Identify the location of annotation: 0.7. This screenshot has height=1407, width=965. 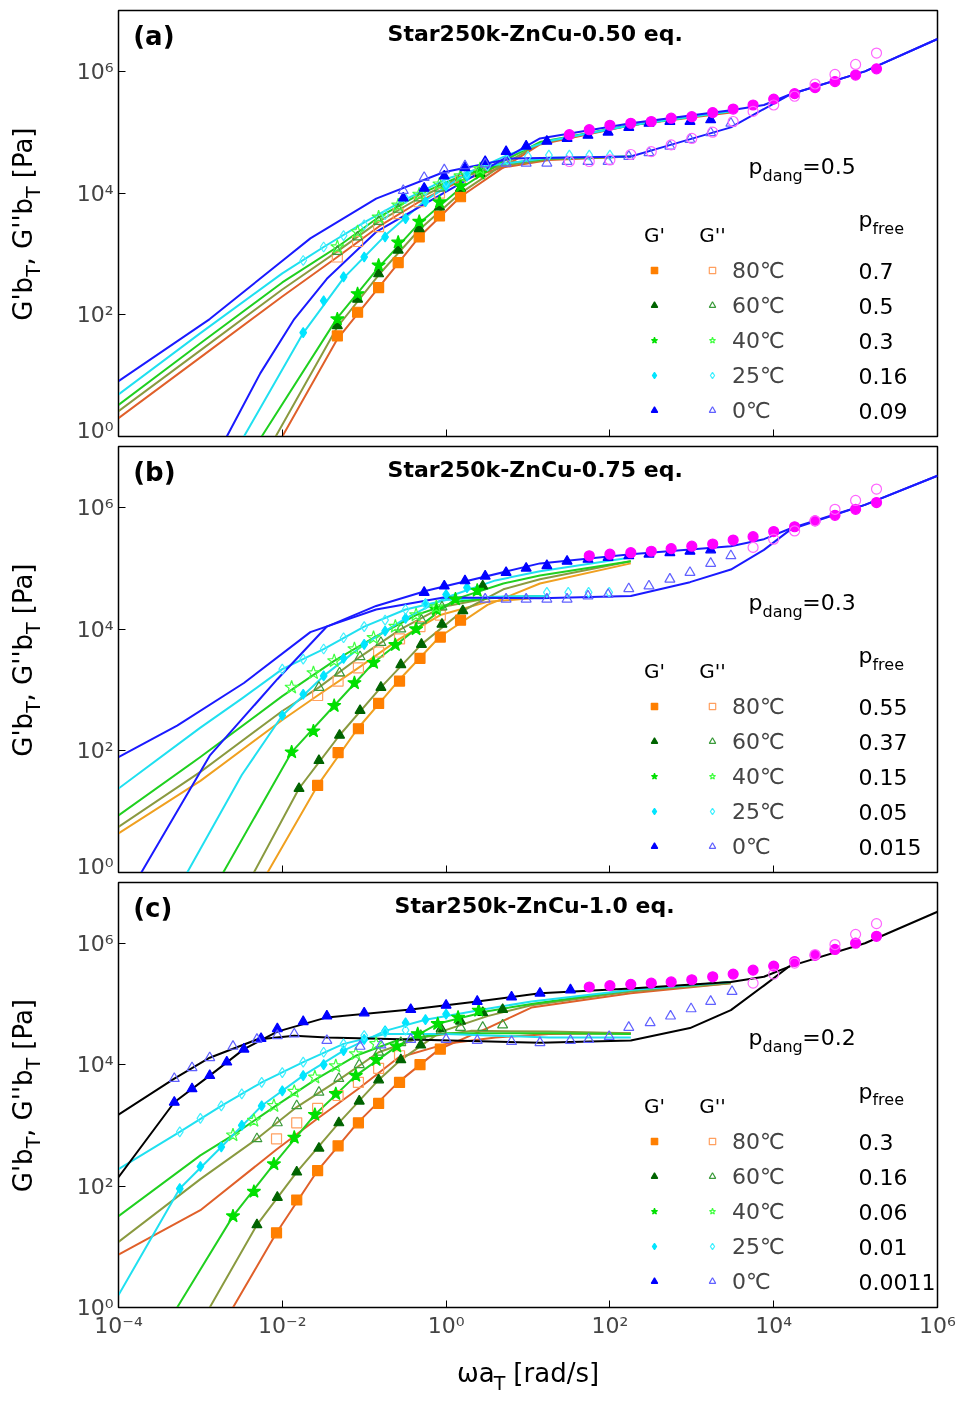
(876, 271).